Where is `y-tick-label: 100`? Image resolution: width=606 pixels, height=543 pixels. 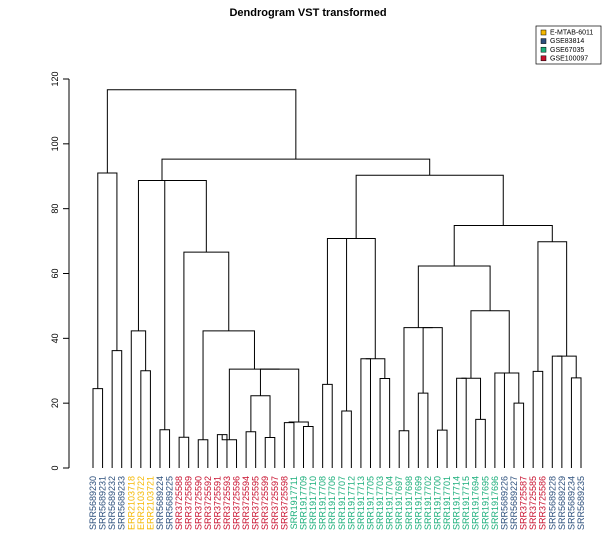 y-tick-label: 100 is located at coordinates (55, 143).